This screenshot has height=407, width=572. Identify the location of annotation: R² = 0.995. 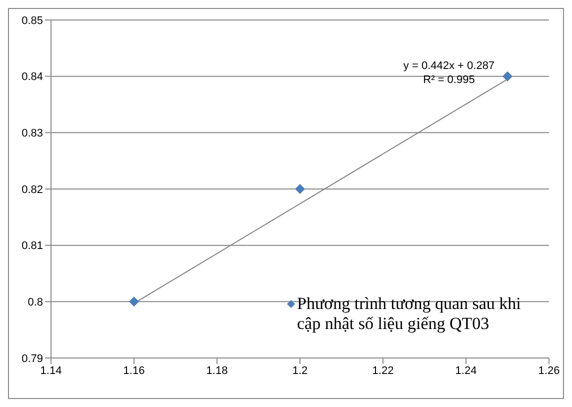
(449, 80).